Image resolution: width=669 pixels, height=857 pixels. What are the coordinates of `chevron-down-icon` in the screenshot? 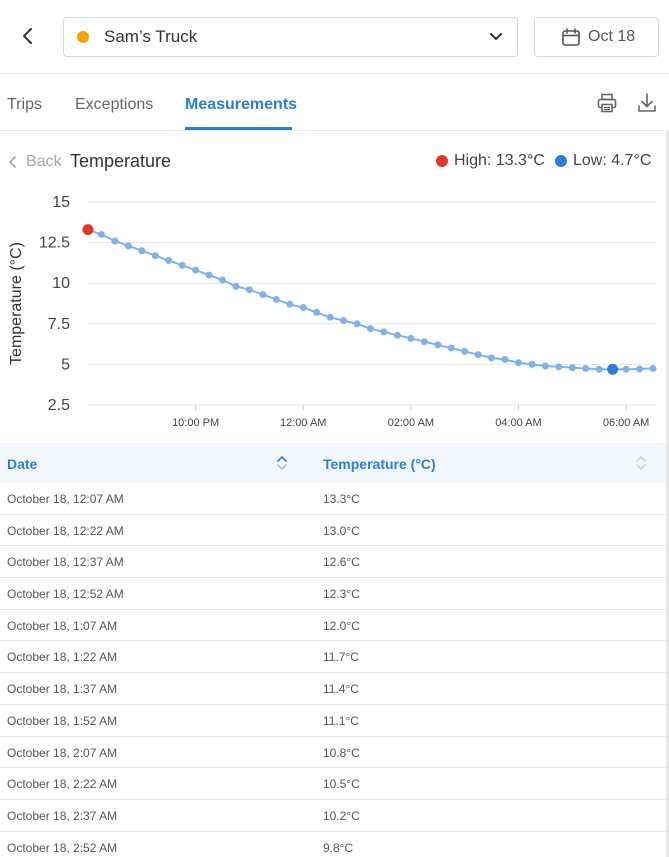 It's located at (496, 36).